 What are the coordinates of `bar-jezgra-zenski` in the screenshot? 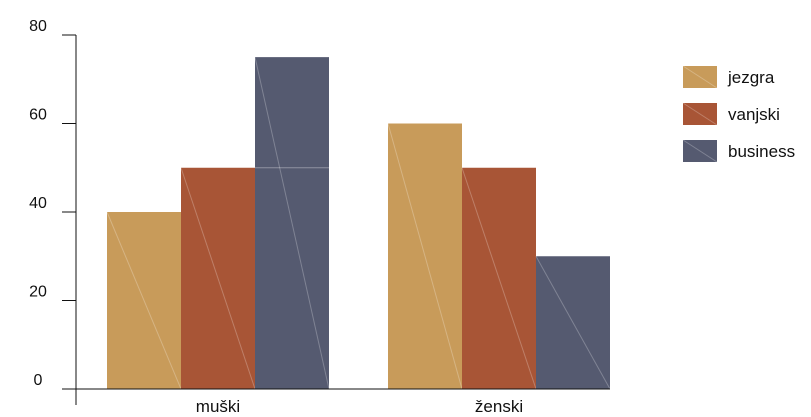 It's located at (425, 256).